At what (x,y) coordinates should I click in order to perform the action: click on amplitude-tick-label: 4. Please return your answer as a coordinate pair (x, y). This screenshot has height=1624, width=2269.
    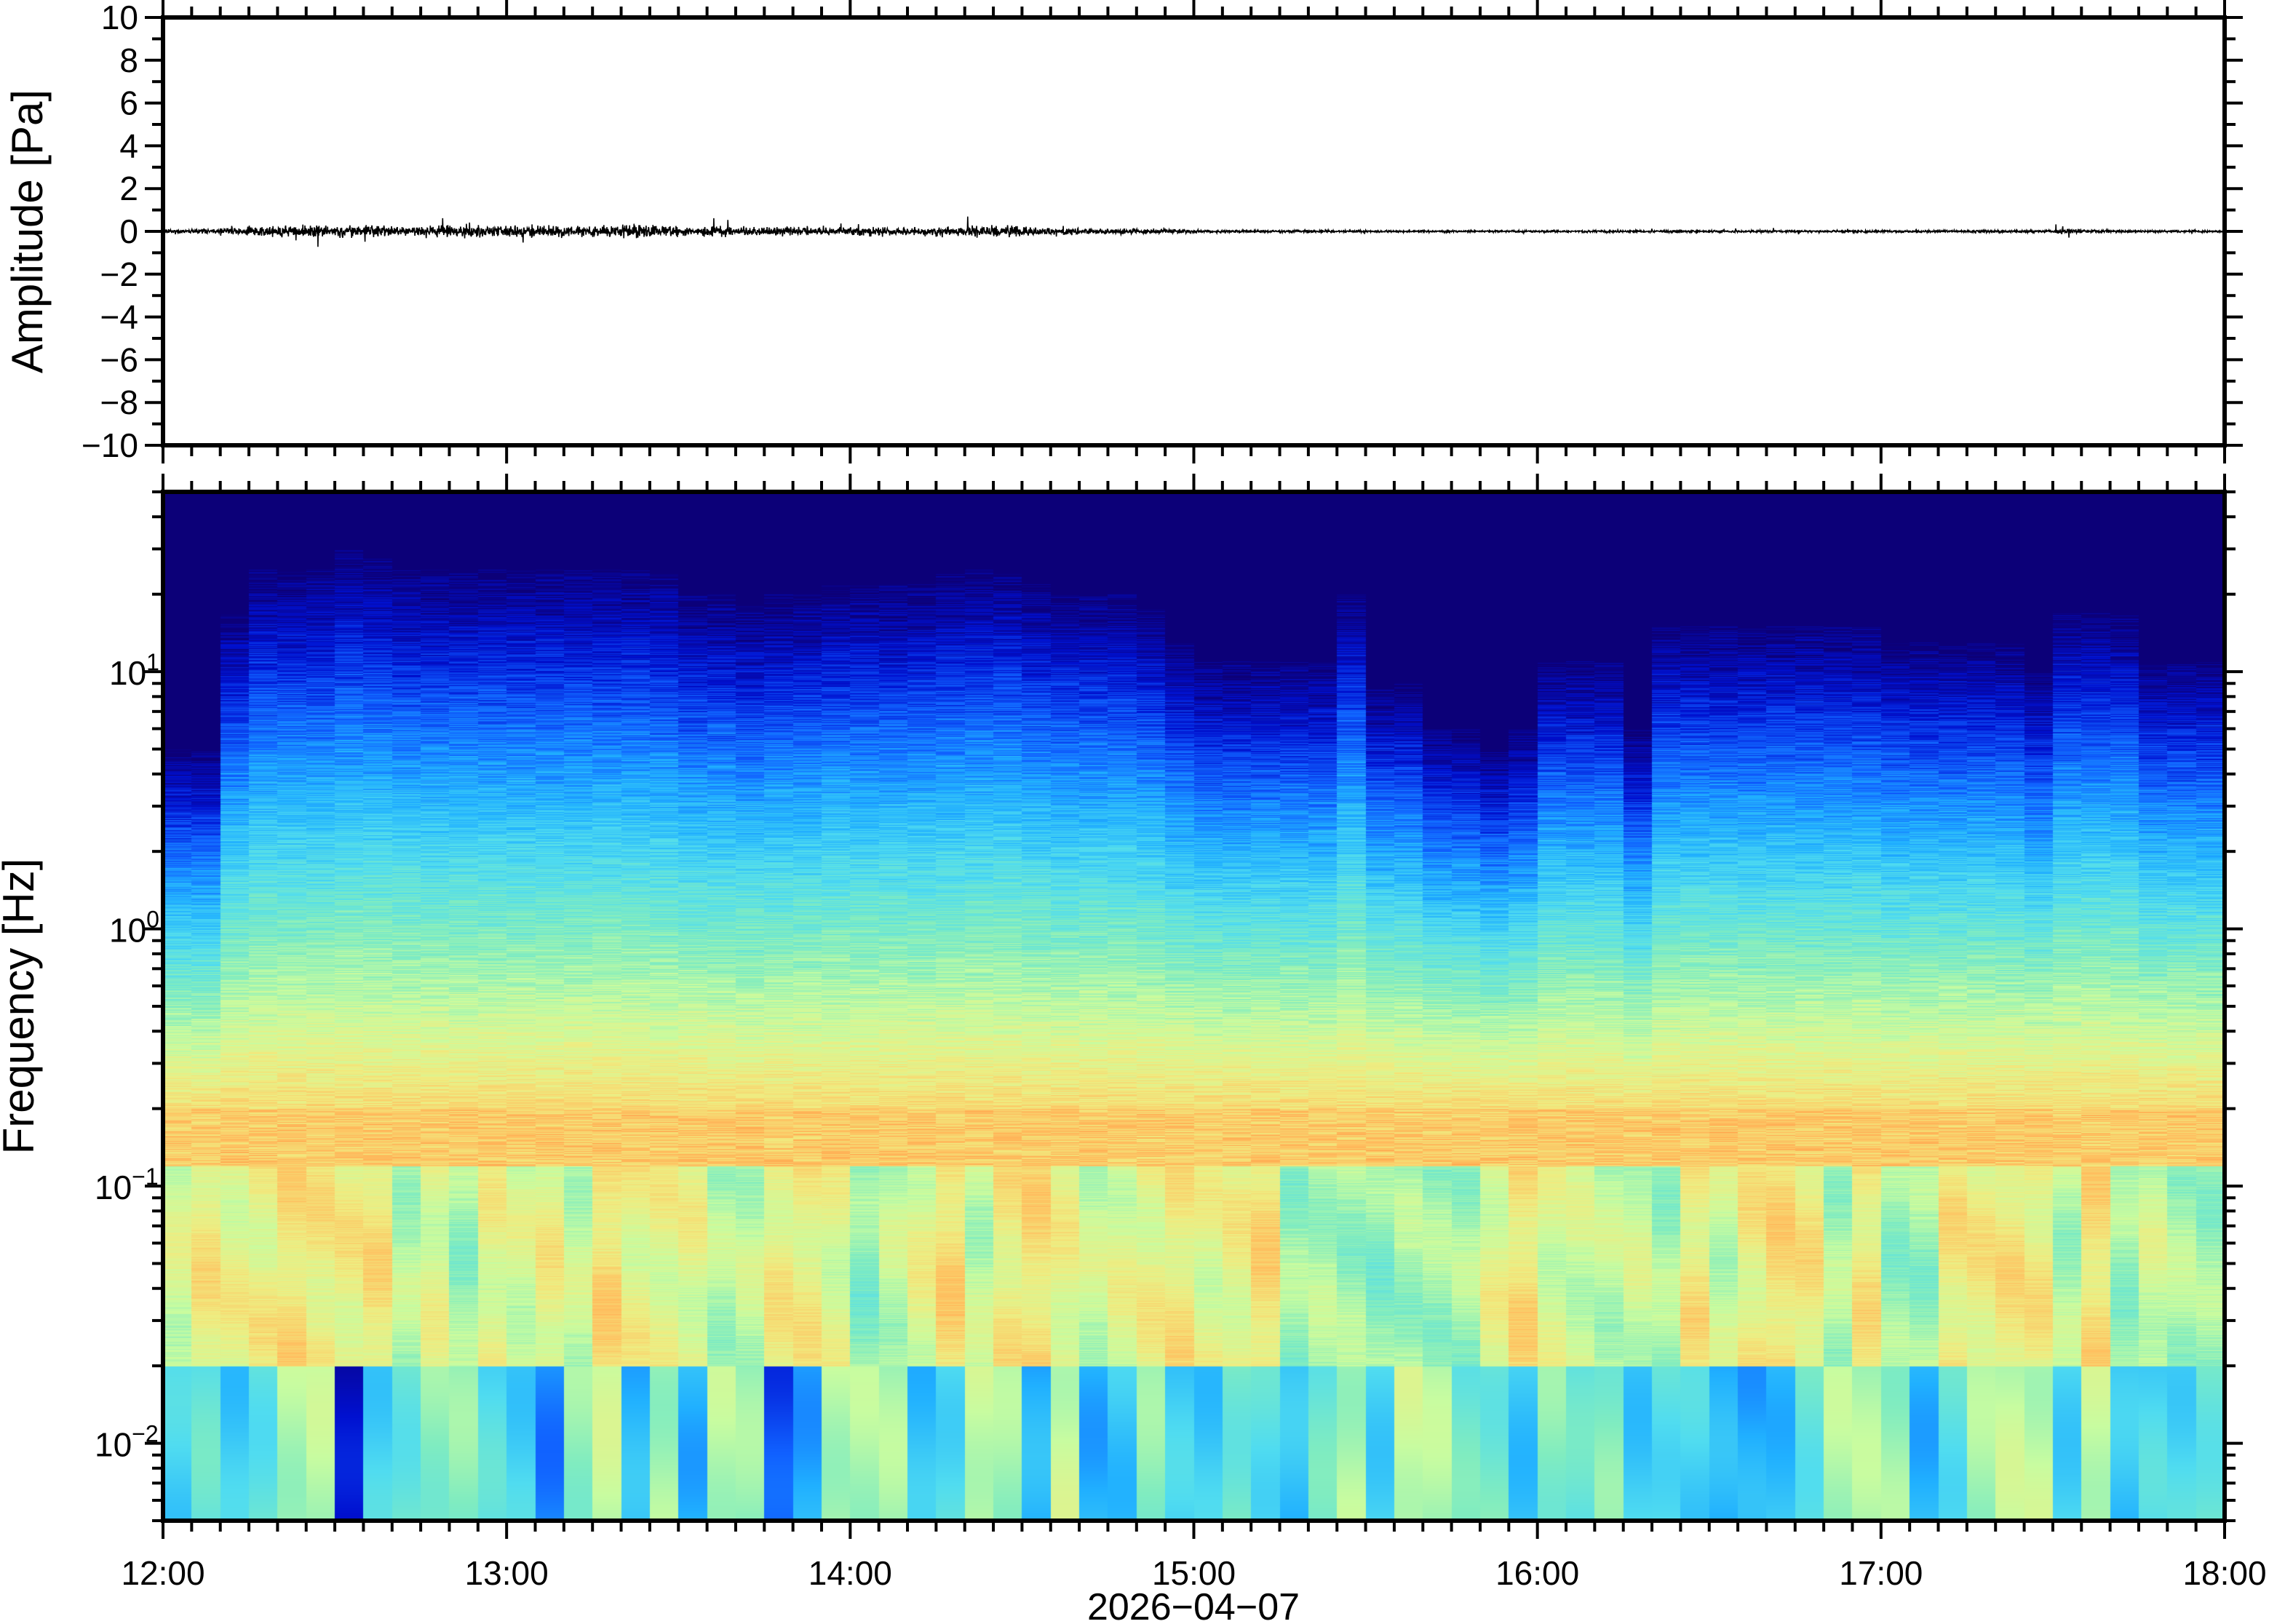
    Looking at the image, I should click on (128, 145).